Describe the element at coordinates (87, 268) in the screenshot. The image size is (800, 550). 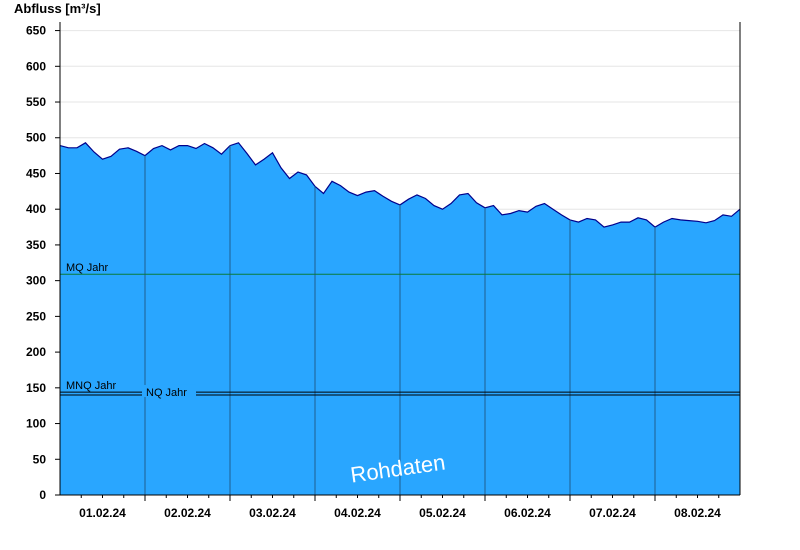
I see `mq-label: MQ Jahr` at that location.